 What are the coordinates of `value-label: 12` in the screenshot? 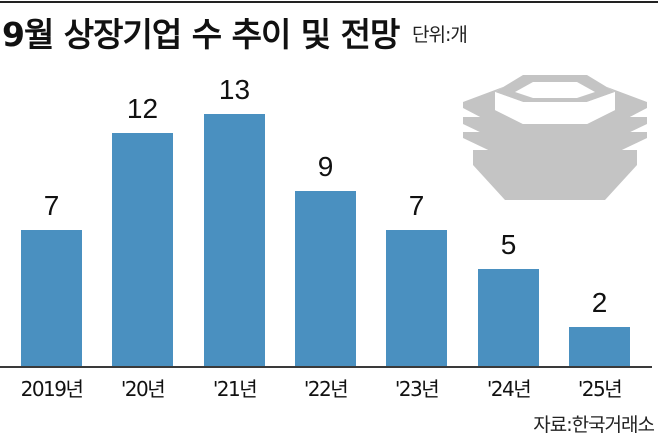 It's located at (142, 108).